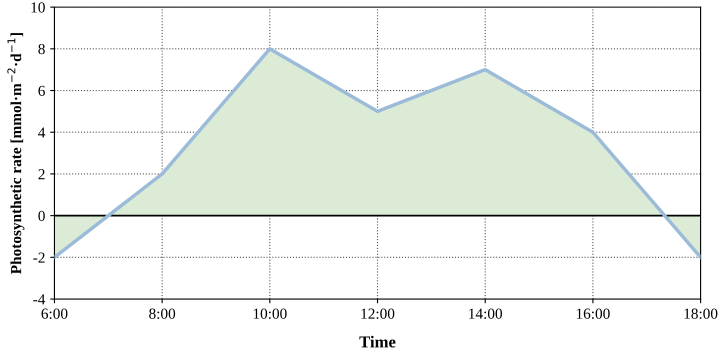 The height and width of the screenshot is (356, 726). I want to click on y-tick-label: 4, so click(42, 132).